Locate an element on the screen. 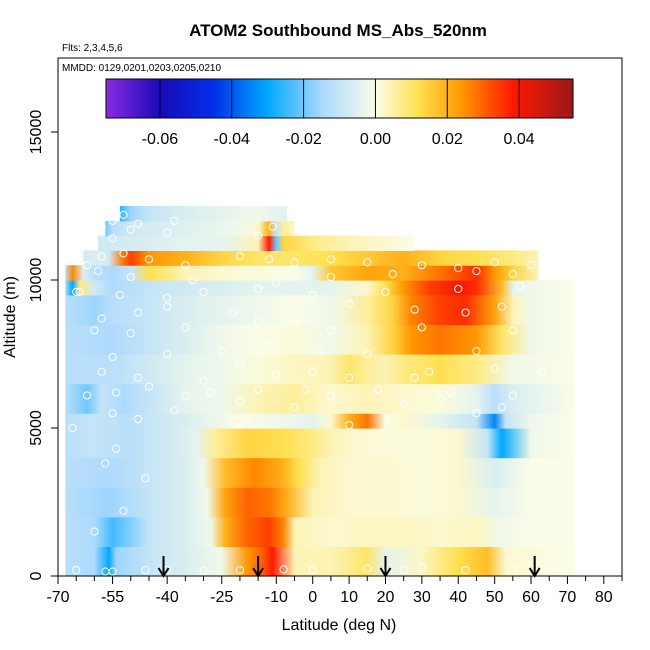  dates-annotation: MMDD: 0129,0201,0203,0205,0210 is located at coordinates (141, 68).